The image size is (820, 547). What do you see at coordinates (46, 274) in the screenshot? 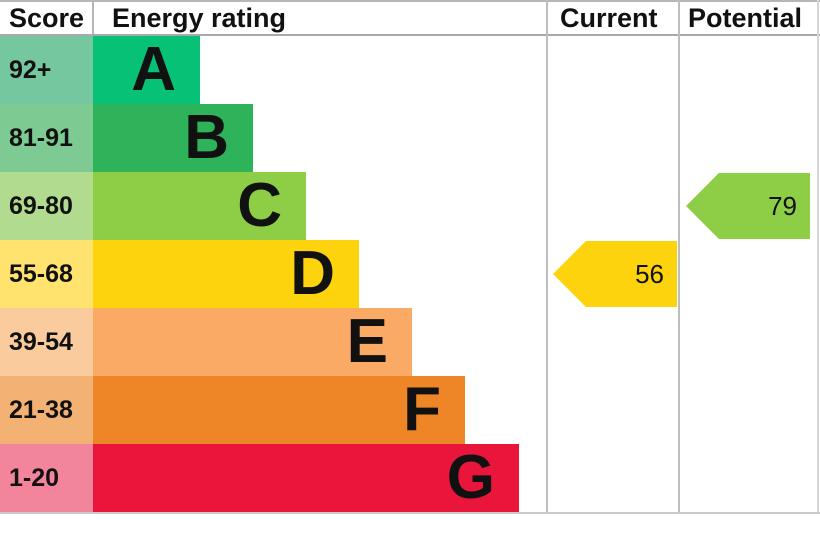
I see `band-score-range: 55-68` at bounding box center [46, 274].